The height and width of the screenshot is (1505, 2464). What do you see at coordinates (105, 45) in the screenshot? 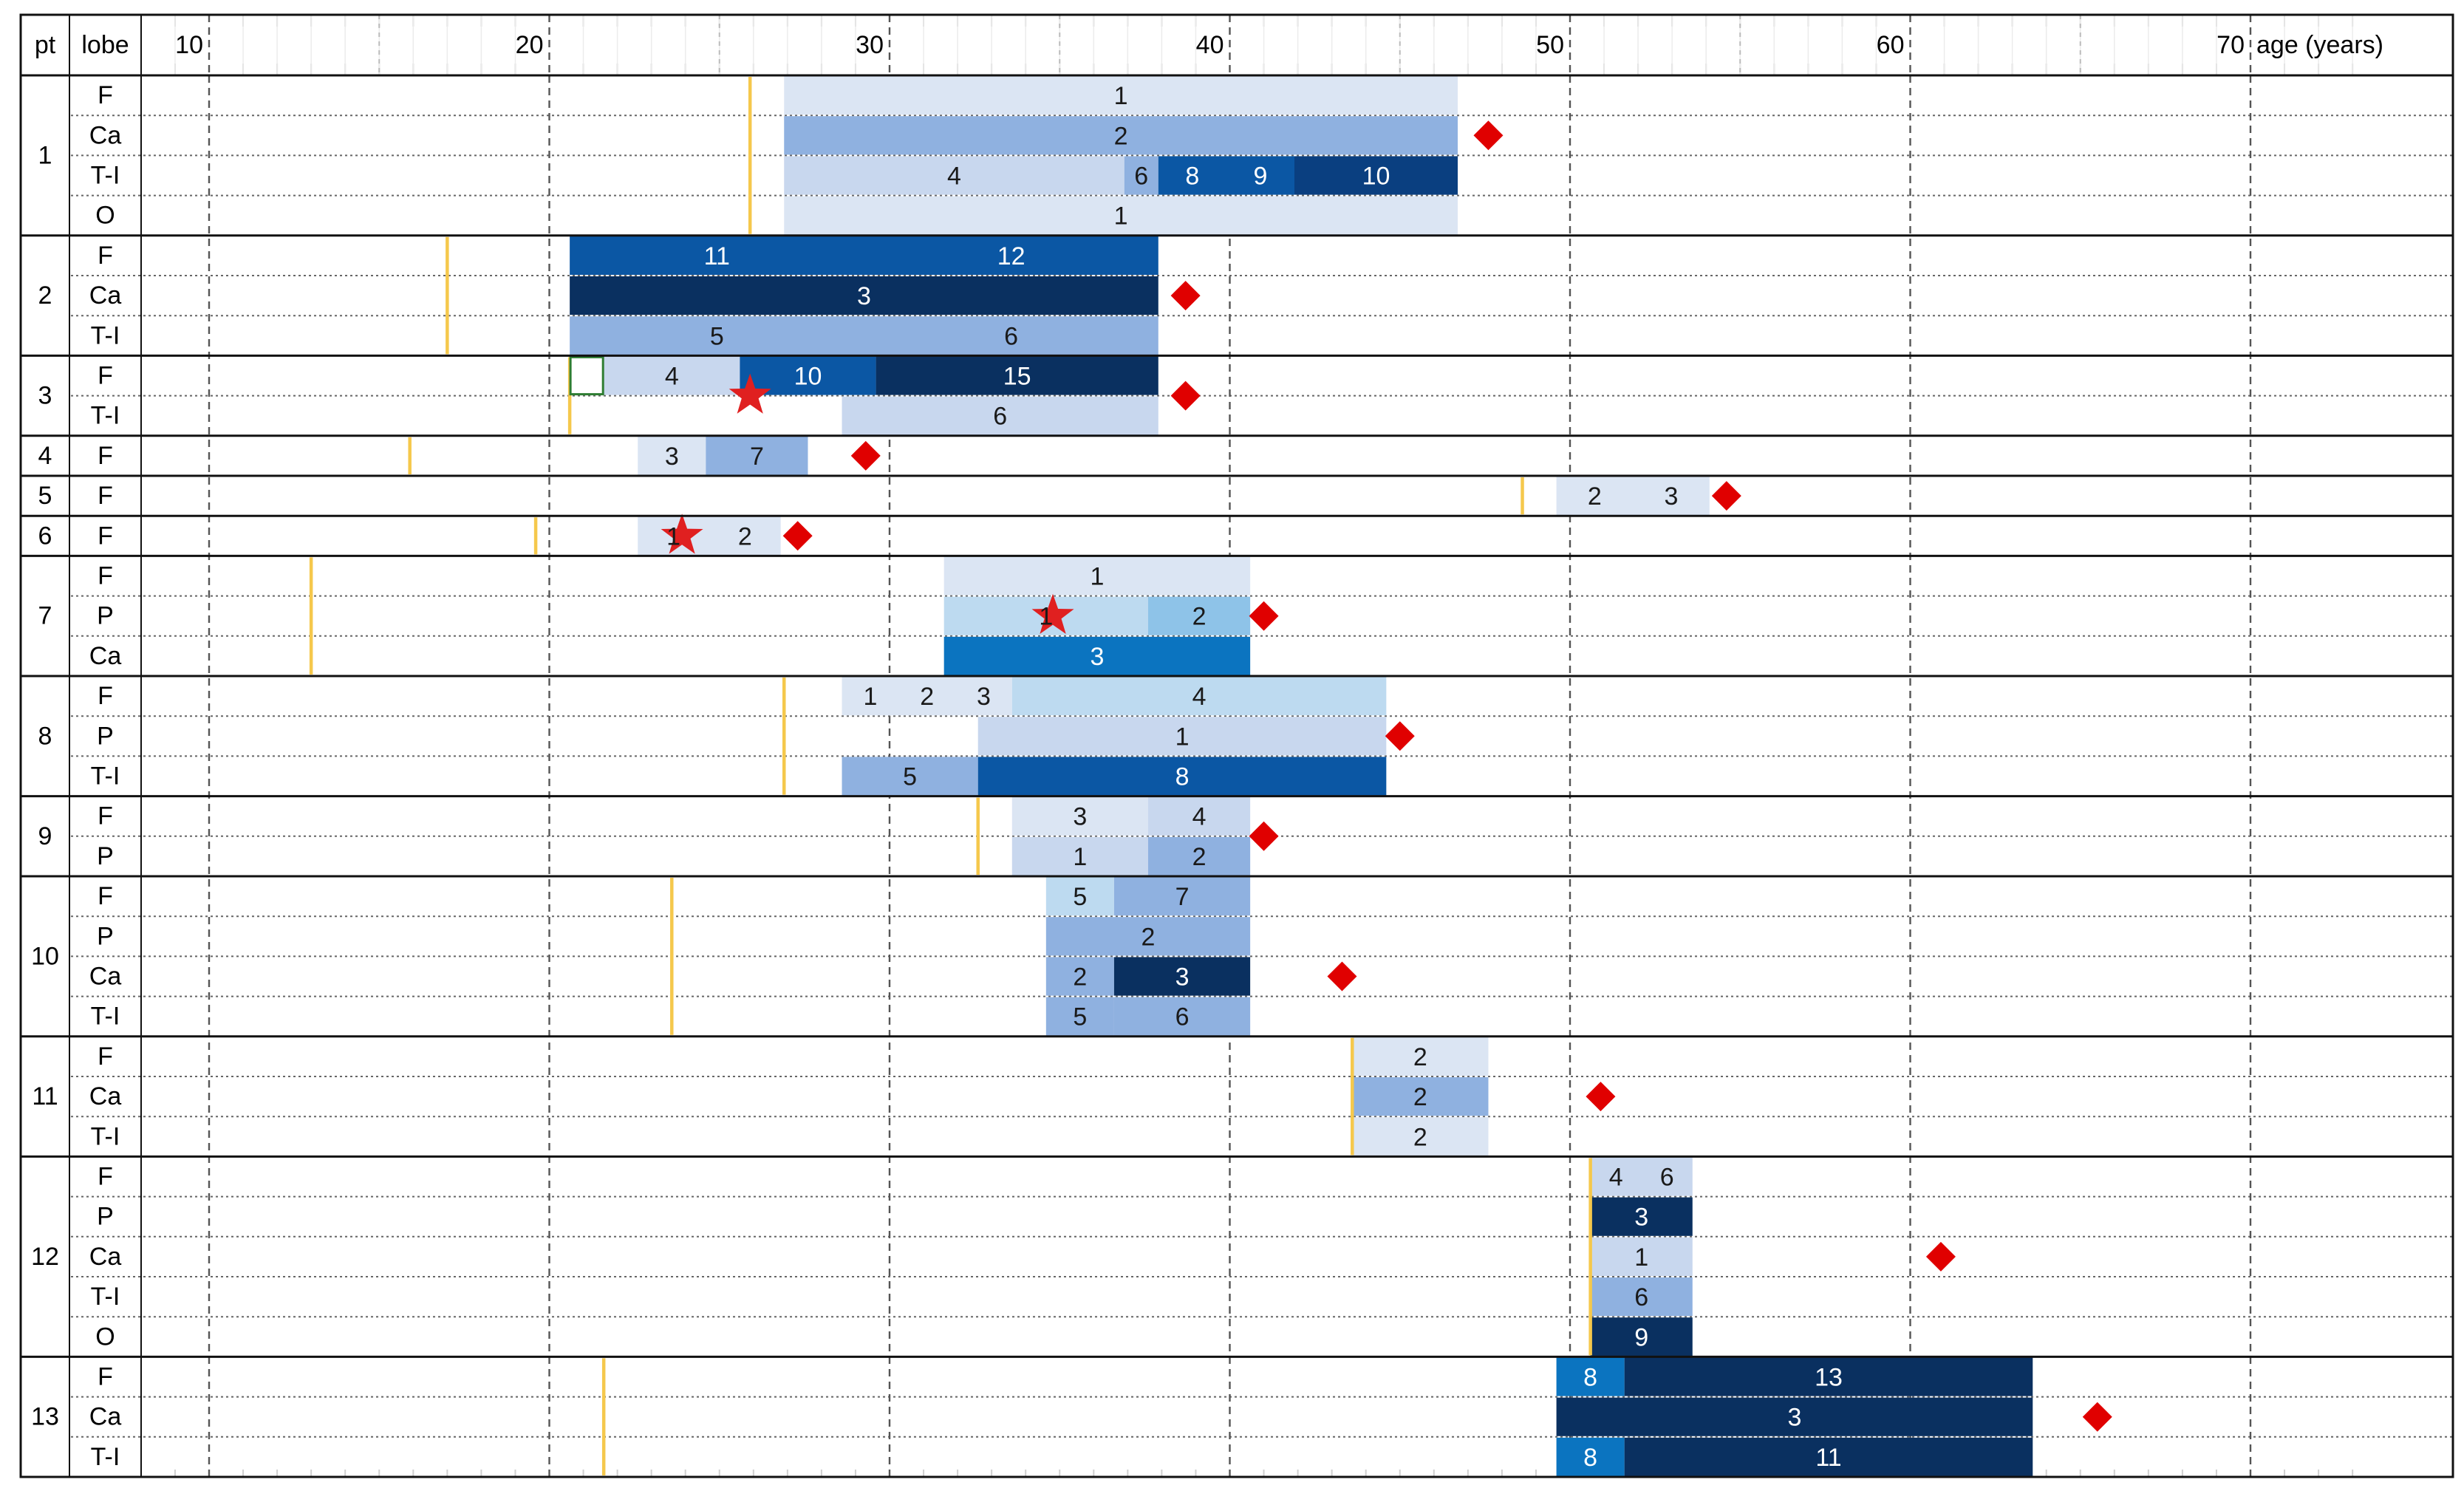
I see `header-lobe: lobe` at bounding box center [105, 45].